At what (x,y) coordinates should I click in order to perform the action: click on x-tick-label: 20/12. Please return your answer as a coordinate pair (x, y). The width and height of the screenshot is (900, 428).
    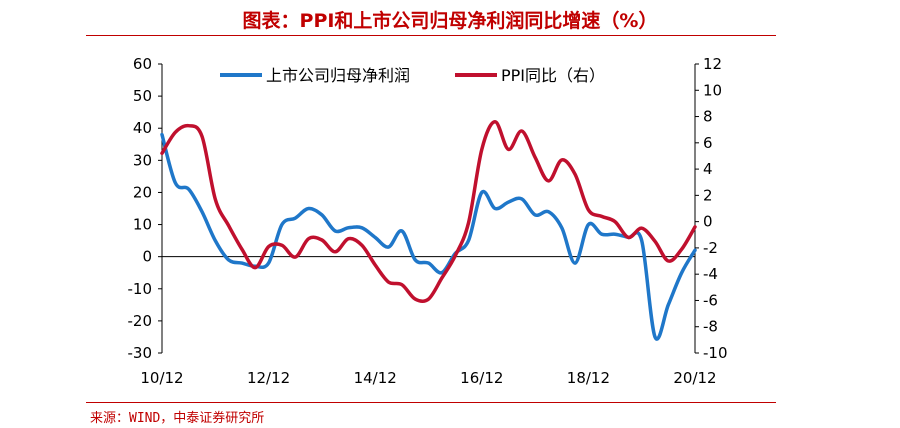
    Looking at the image, I should click on (694, 378).